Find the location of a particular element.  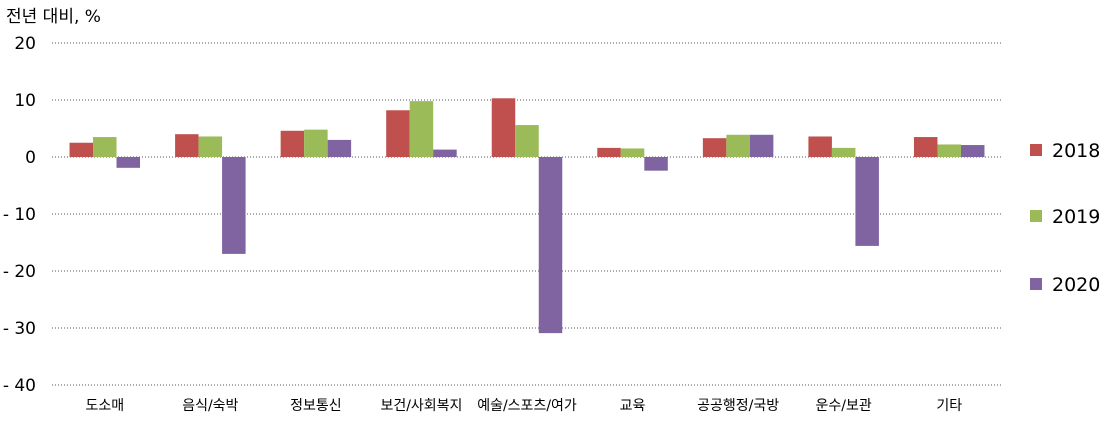

y-tick-label: - 20 is located at coordinates (19, 272).